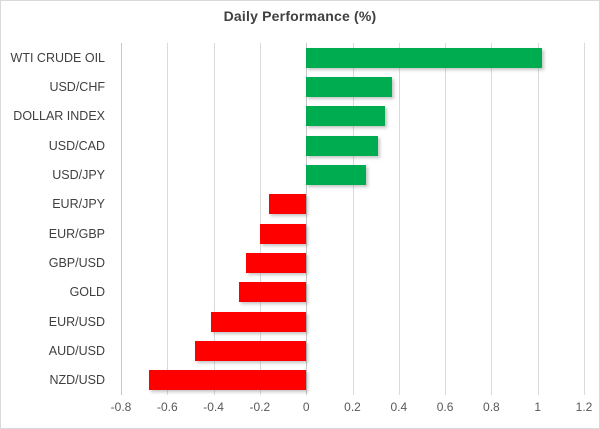 The height and width of the screenshot is (429, 600). I want to click on category-label: GOLD, so click(87, 292).